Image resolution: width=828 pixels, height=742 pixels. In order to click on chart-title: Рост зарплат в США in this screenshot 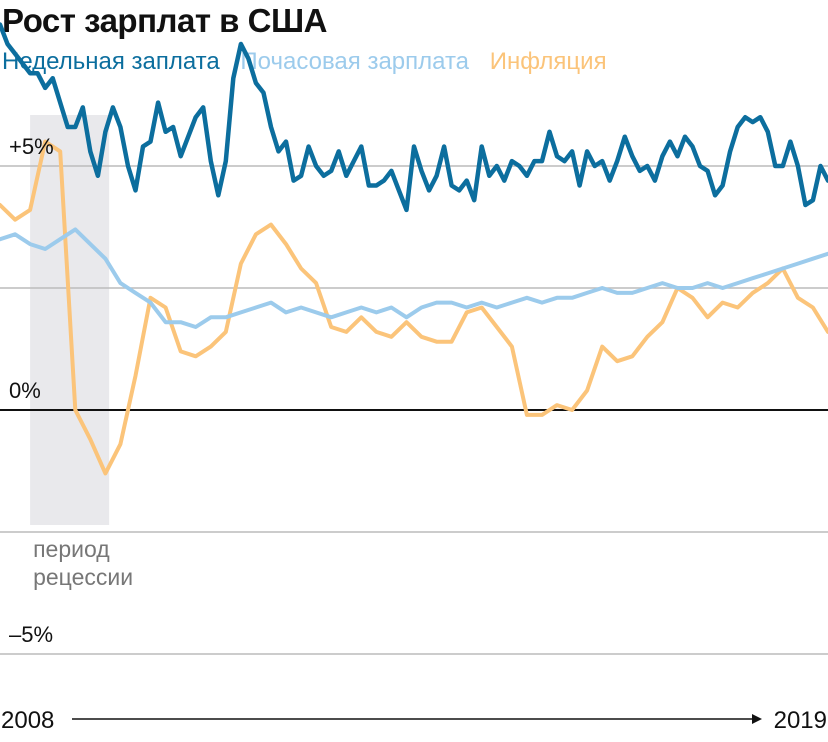, I will do `click(164, 20)`.